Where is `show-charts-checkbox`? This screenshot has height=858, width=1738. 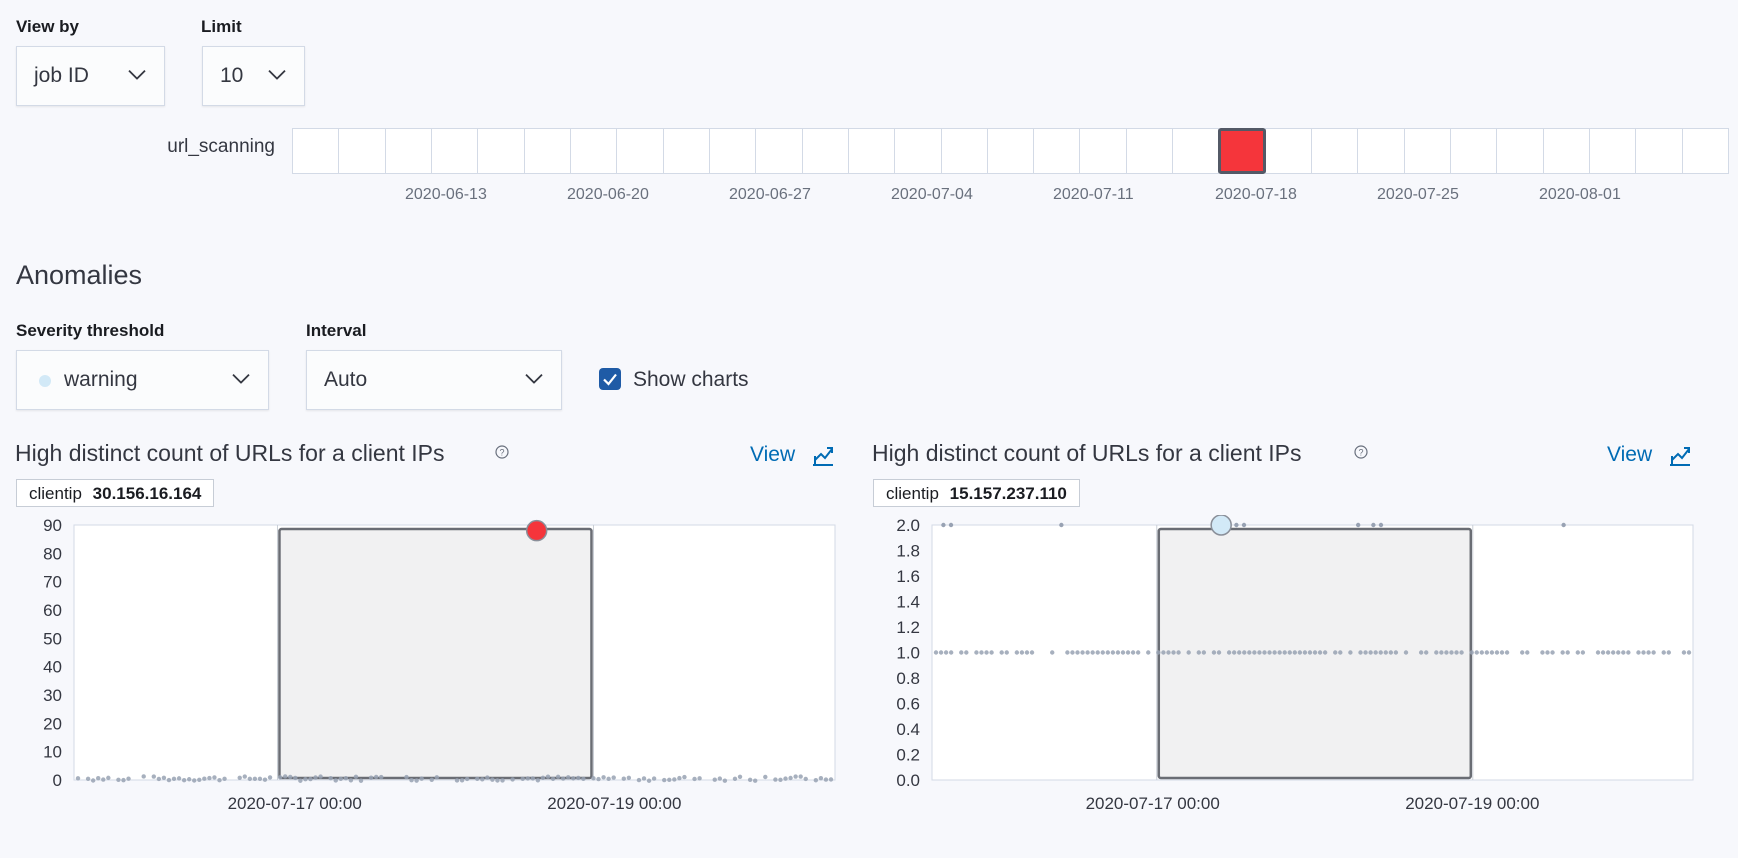
show-charts-checkbox is located at coordinates (610, 379).